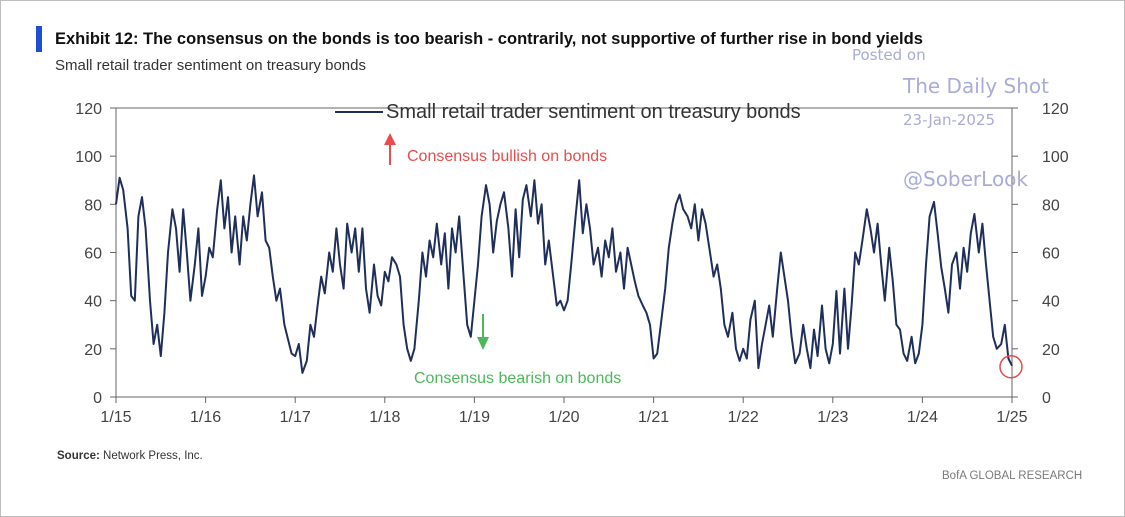  What do you see at coordinates (1051, 254) in the screenshot?
I see `y-tick-label-right: 60` at bounding box center [1051, 254].